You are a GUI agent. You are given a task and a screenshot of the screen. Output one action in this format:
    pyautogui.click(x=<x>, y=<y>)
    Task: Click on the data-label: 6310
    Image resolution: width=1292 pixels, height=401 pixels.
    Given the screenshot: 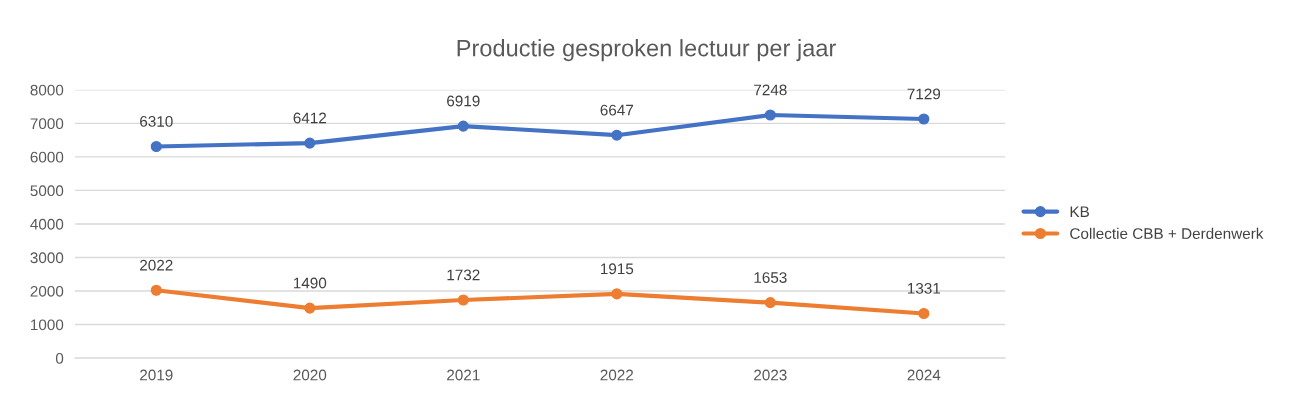 What is the action you would take?
    pyautogui.click(x=156, y=121)
    